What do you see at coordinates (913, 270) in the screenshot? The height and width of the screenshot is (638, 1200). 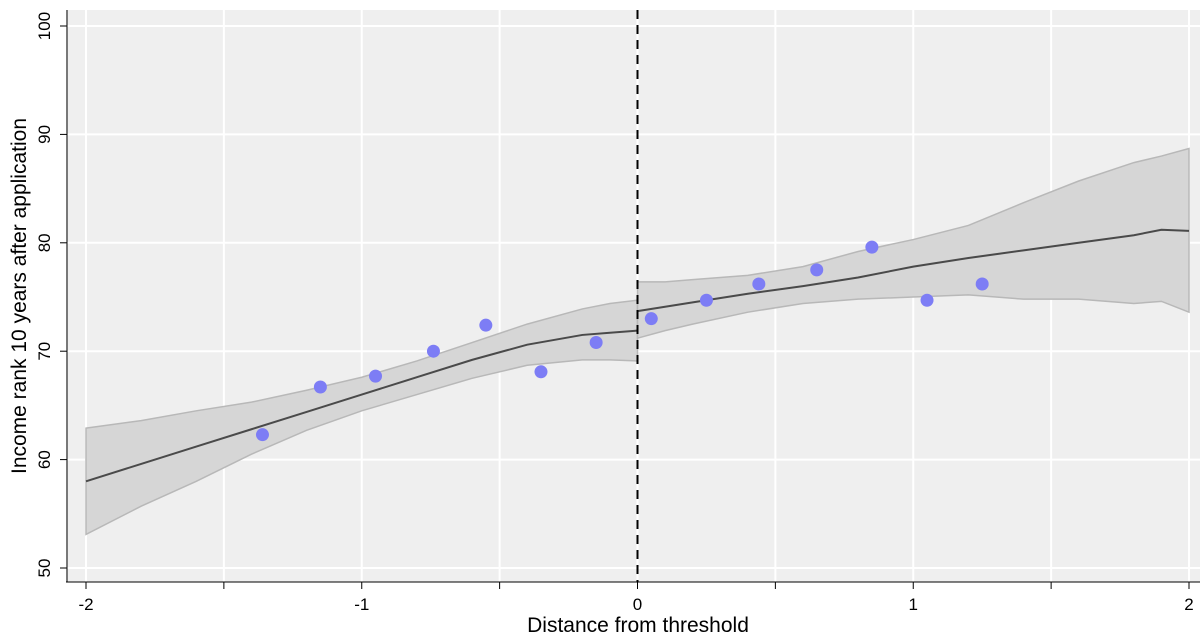 I see `fit-line-fit_right` at bounding box center [913, 270].